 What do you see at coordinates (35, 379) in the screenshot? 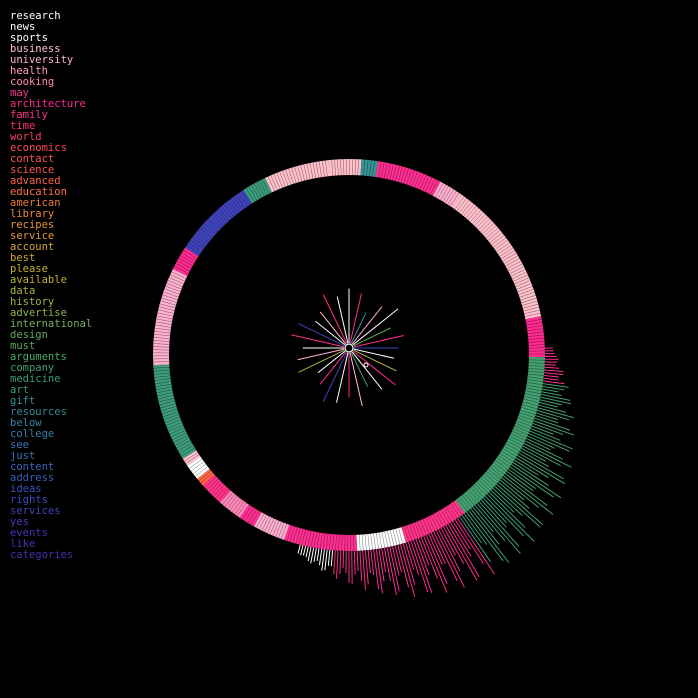
I see `legend-item: medicine` at bounding box center [35, 379].